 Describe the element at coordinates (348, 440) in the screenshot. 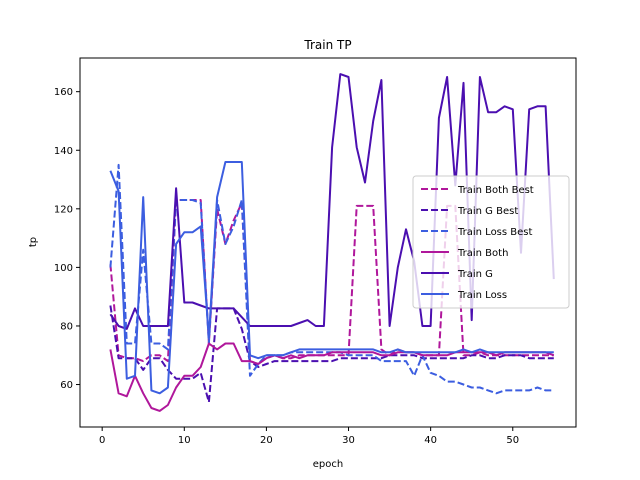

I see `x-tick-label: 30` at that location.